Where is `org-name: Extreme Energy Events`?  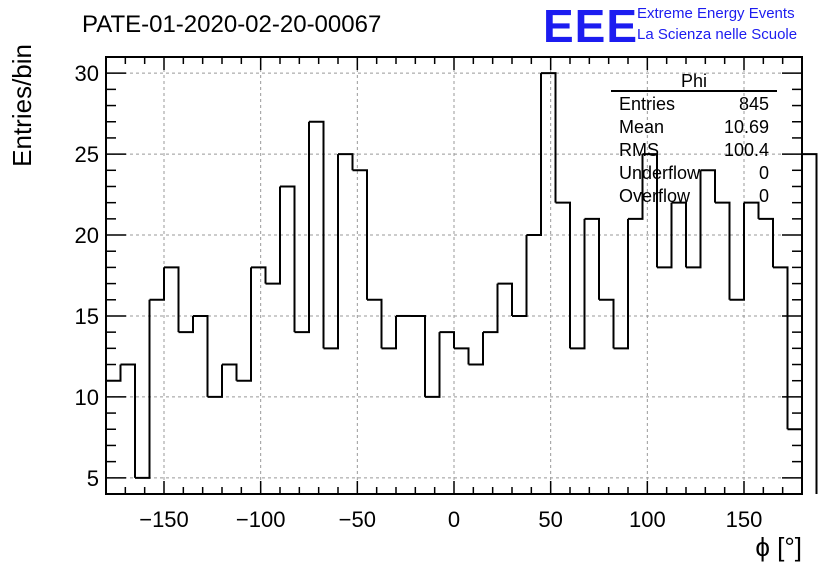
org-name: Extreme Energy Events is located at coordinates (716, 13).